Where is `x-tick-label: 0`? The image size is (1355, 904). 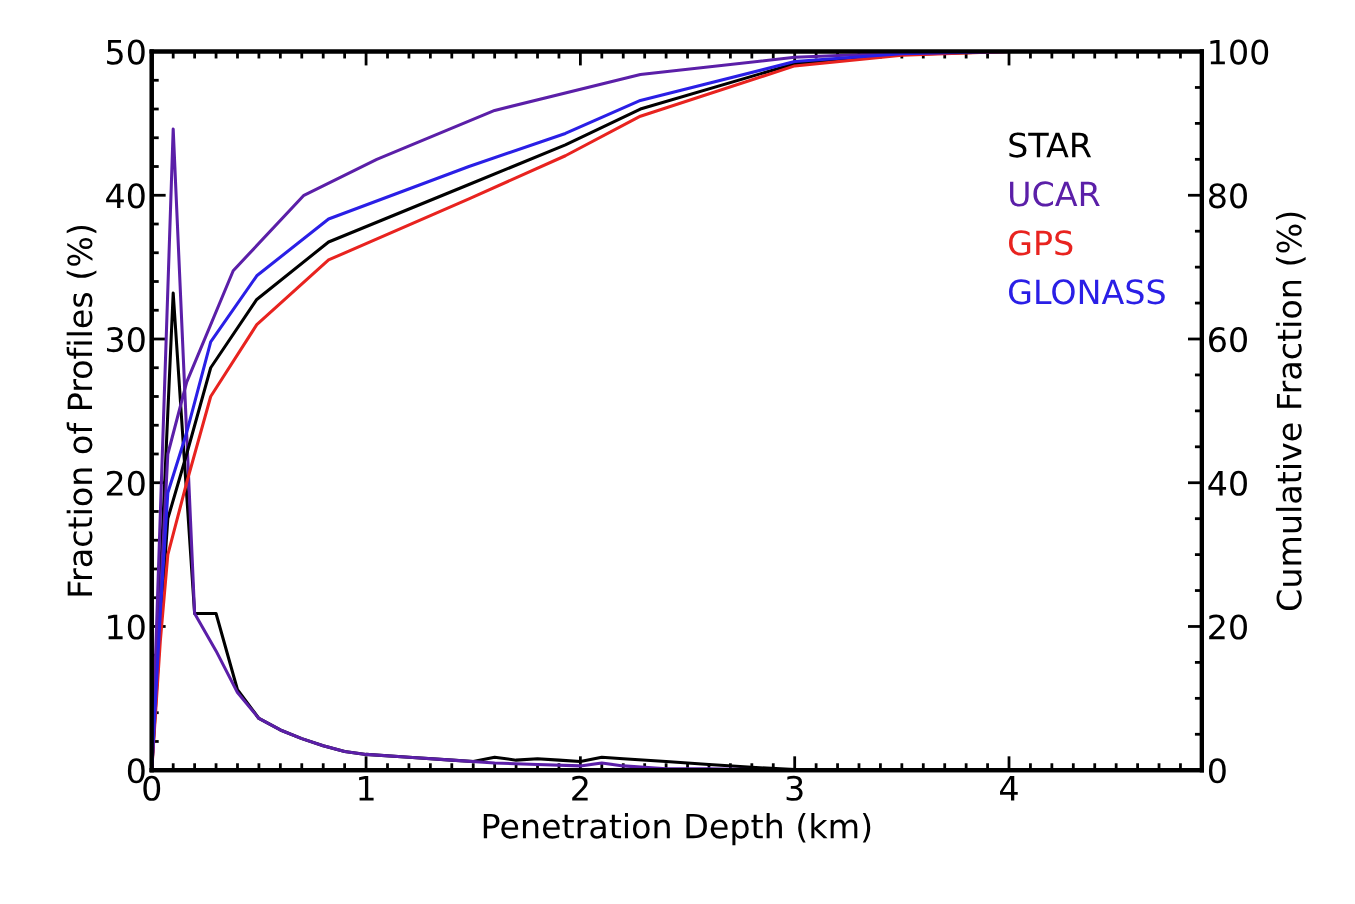
x-tick-label: 0 is located at coordinates (152, 788).